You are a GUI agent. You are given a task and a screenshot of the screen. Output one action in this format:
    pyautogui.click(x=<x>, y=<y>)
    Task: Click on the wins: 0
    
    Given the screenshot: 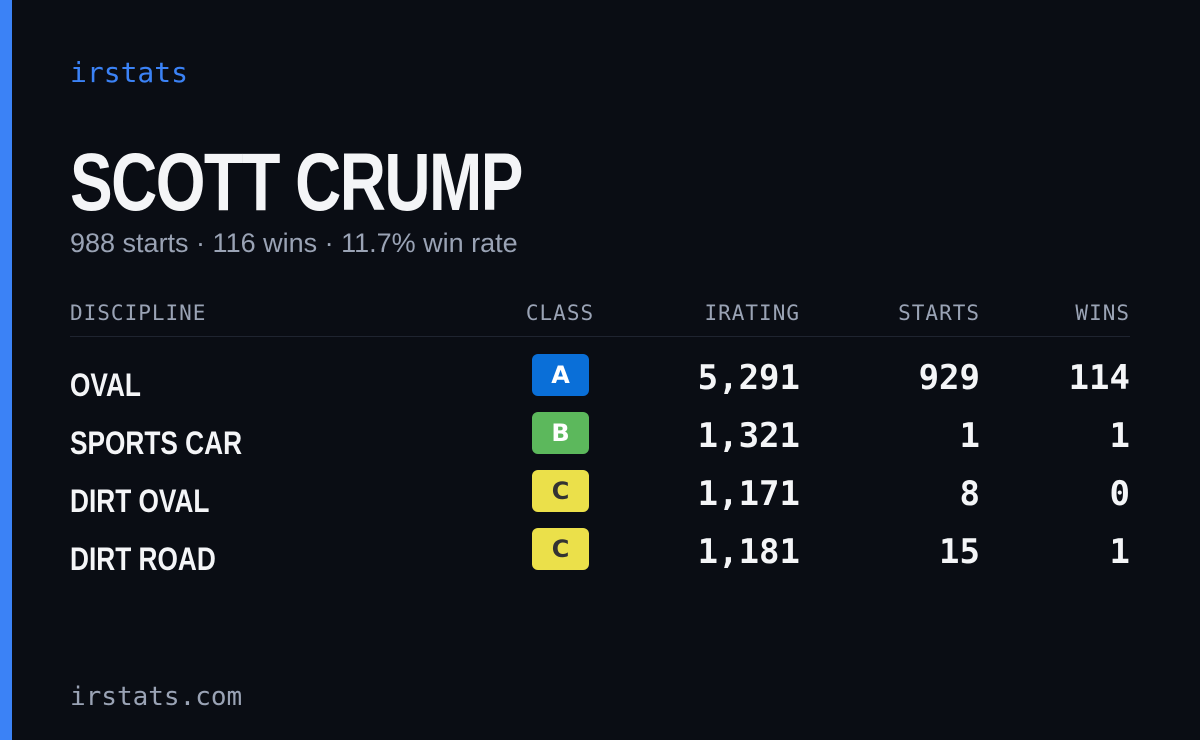 What is the action you would take?
    pyautogui.click(x=1119, y=494)
    